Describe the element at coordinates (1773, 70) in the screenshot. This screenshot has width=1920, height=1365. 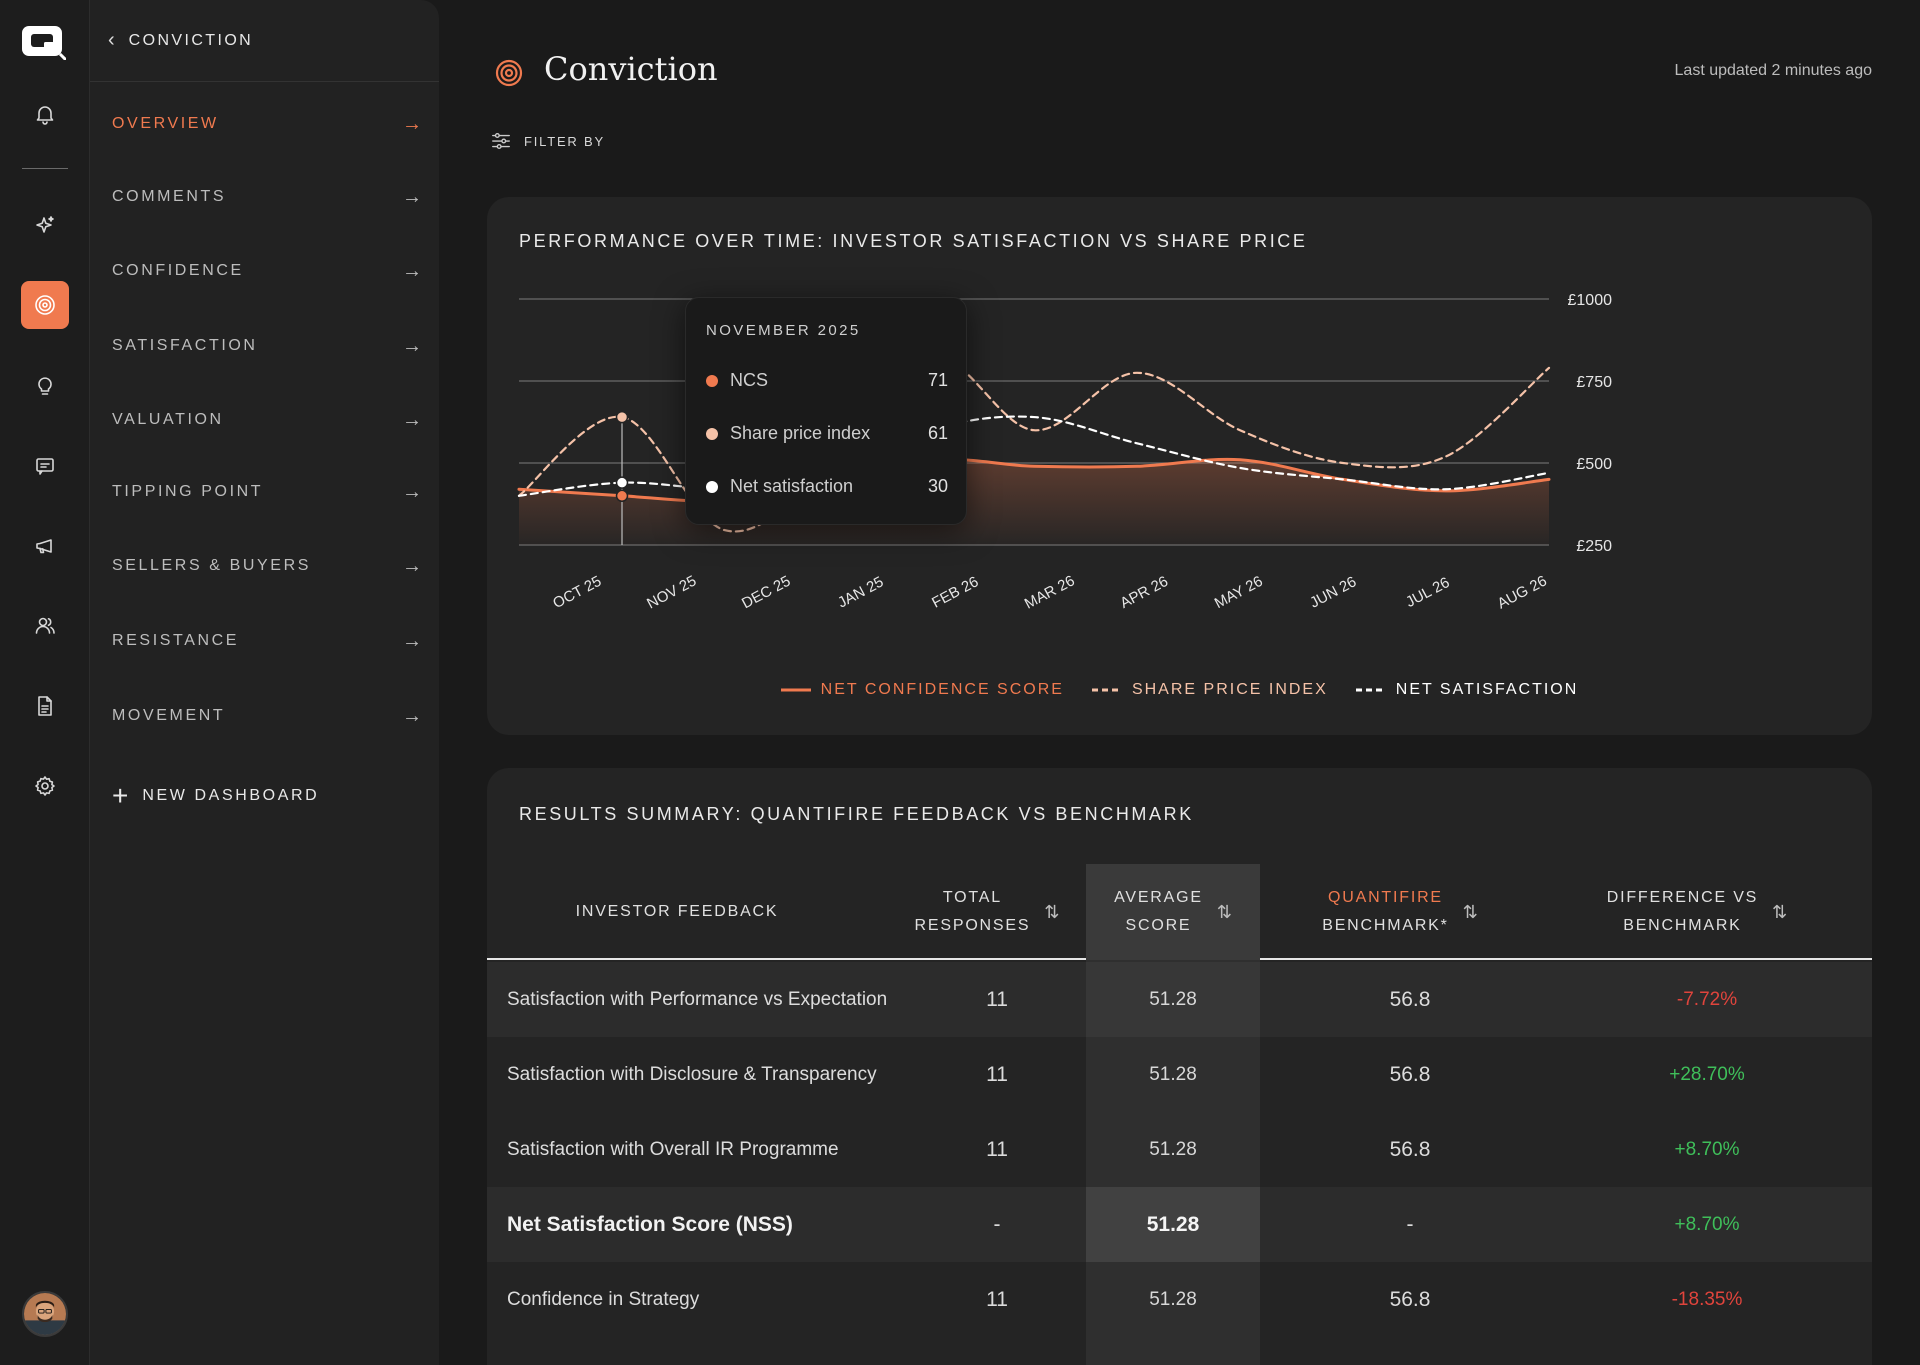
I see `last-updated-text: Last updated 2 minutes ago` at that location.